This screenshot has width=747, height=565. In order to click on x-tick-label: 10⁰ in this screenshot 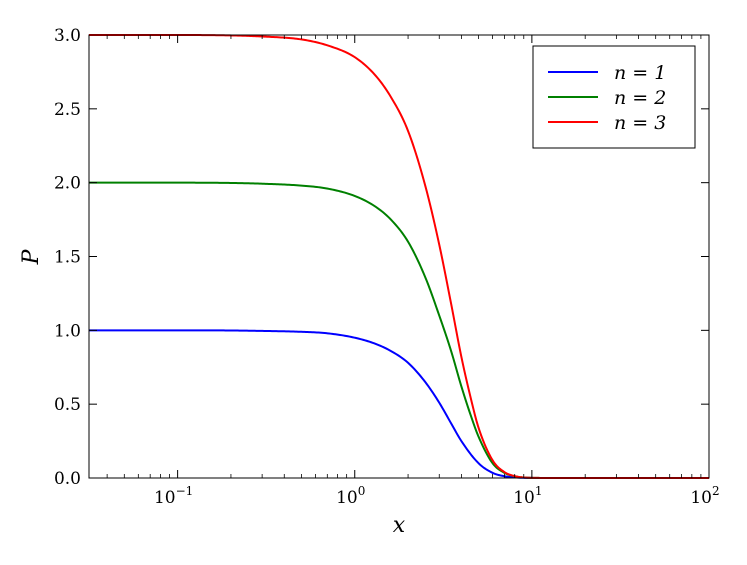, I will do `click(350, 496)`.